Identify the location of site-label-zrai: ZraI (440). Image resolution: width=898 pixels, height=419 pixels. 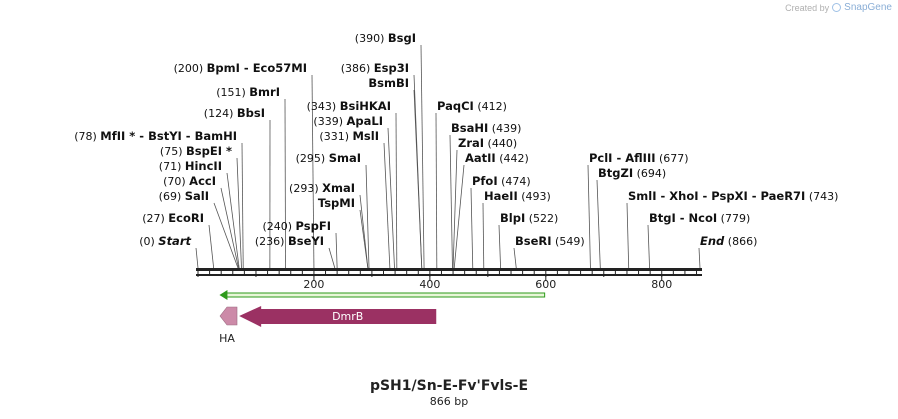
(487, 143).